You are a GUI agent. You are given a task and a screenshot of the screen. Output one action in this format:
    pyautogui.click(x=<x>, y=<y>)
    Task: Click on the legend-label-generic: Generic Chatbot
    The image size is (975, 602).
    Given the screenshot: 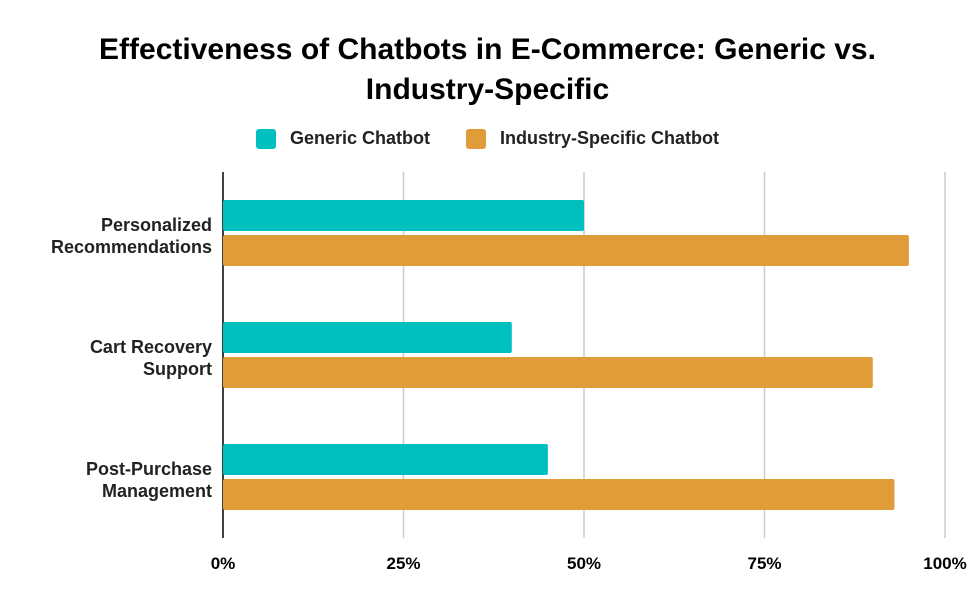 What is the action you would take?
    pyautogui.click(x=359, y=138)
    